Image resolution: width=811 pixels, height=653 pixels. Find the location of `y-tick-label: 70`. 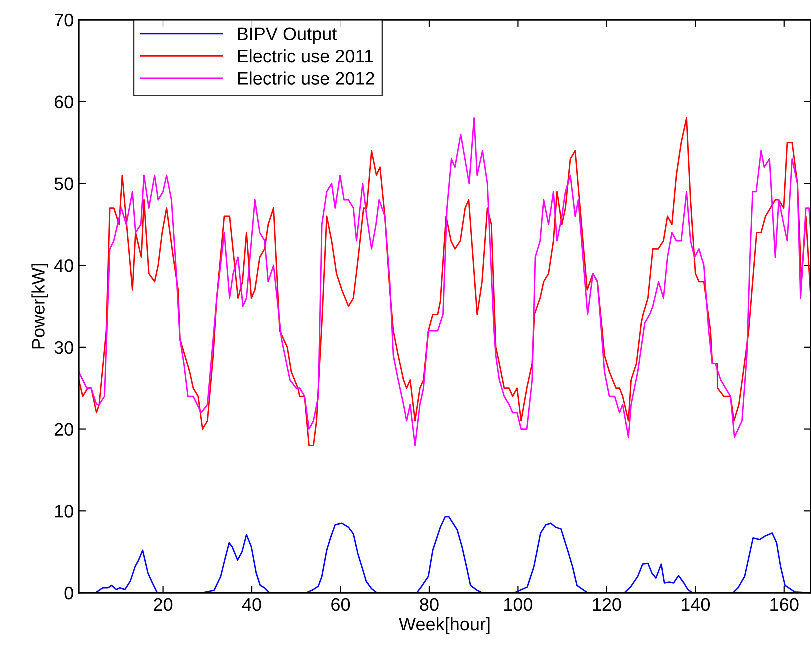

y-tick-label: 70 is located at coordinates (64, 20).